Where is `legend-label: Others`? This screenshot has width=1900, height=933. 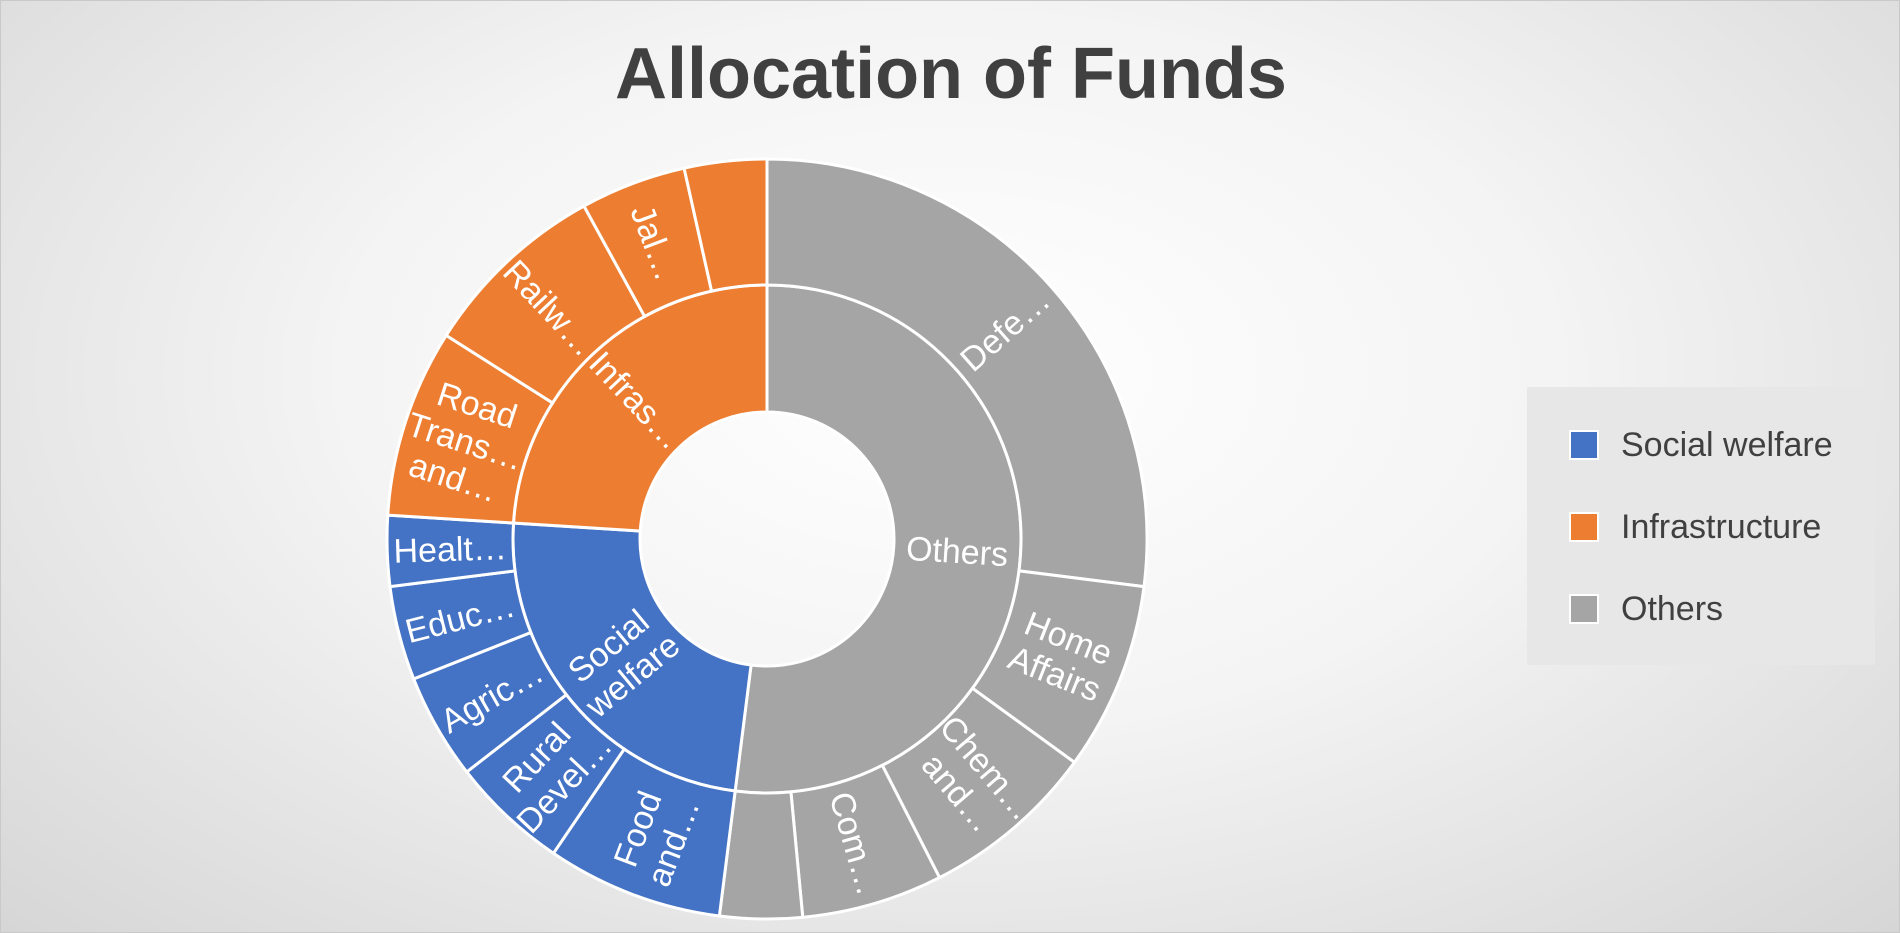
legend-label: Others is located at coordinates (1672, 608).